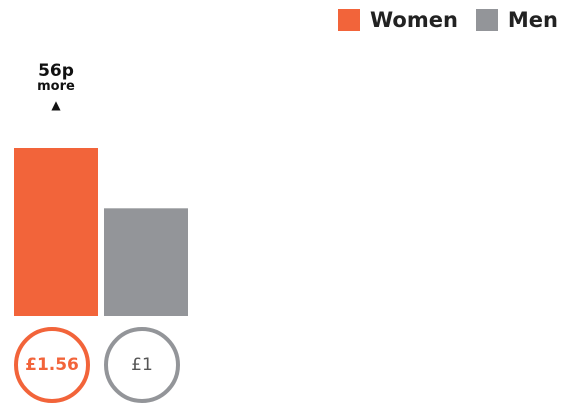 The height and width of the screenshot is (411, 566). I want to click on legend-swatch-men, so click(486, 20).